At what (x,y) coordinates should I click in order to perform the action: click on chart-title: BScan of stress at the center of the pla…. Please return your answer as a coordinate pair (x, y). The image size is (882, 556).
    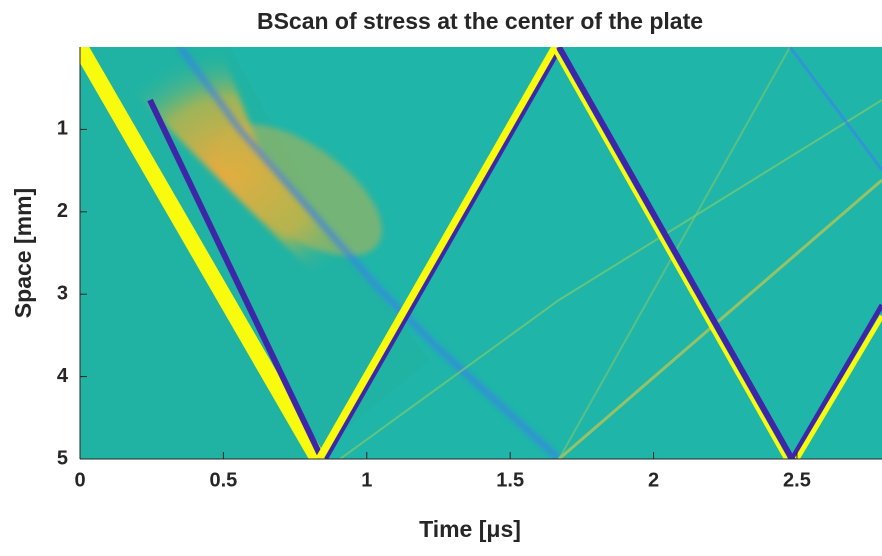
    Looking at the image, I should click on (480, 21).